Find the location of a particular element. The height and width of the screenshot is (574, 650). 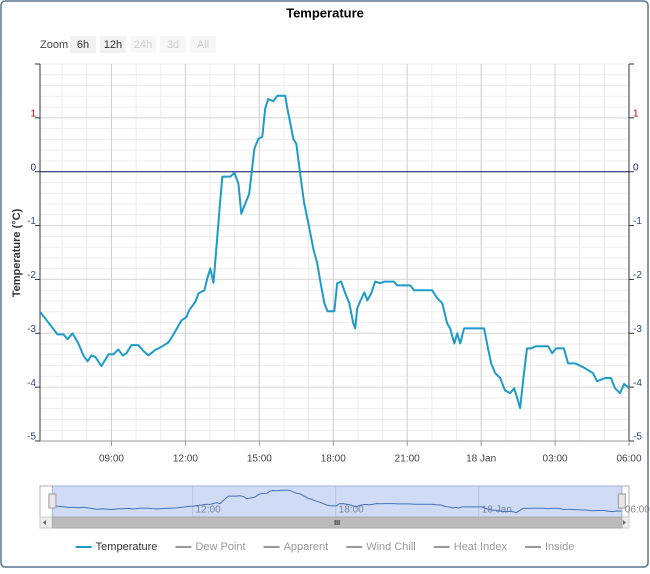

zoom-label: Zoom is located at coordinates (54, 45).